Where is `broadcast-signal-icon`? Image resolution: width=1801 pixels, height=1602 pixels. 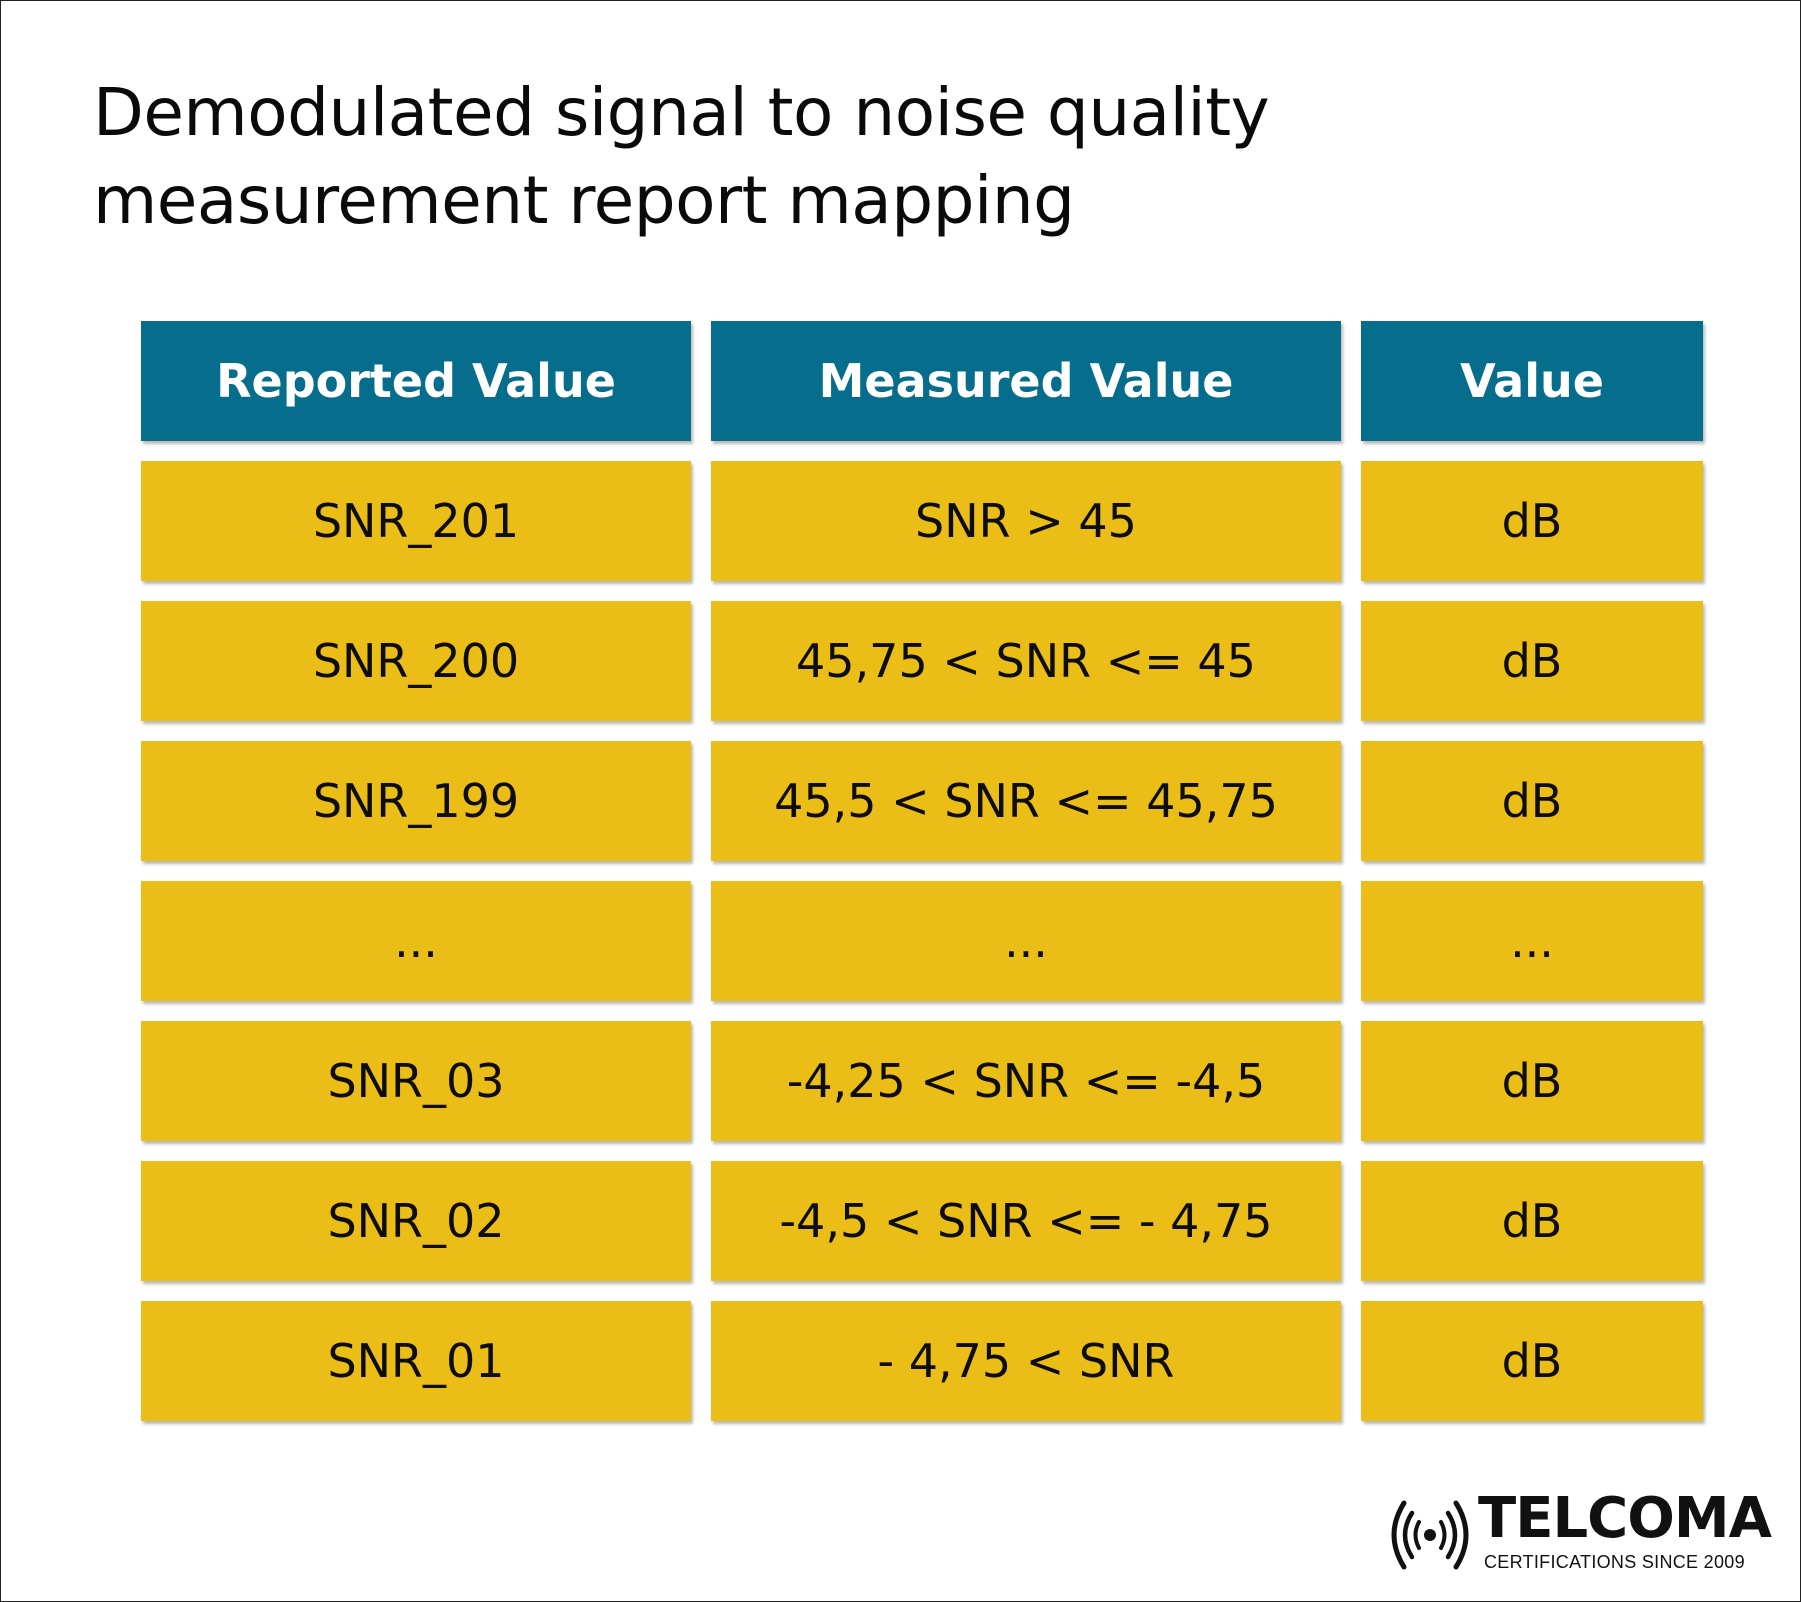 broadcast-signal-icon is located at coordinates (1430, 1535).